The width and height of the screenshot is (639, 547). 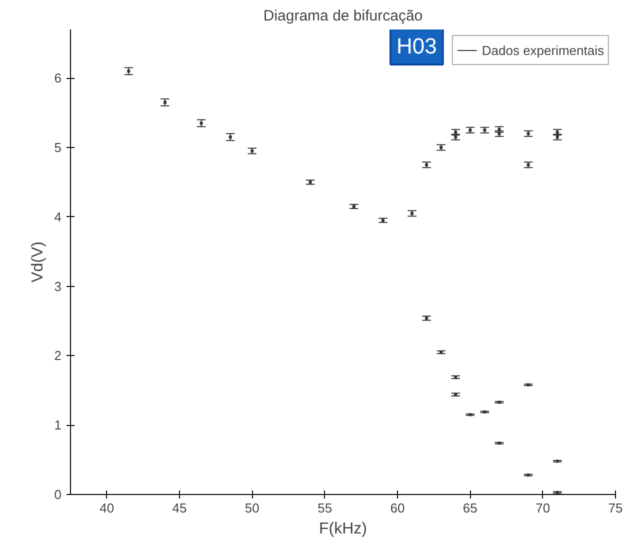 What do you see at coordinates (615, 508) in the screenshot?
I see `x-tick-label: 75` at bounding box center [615, 508].